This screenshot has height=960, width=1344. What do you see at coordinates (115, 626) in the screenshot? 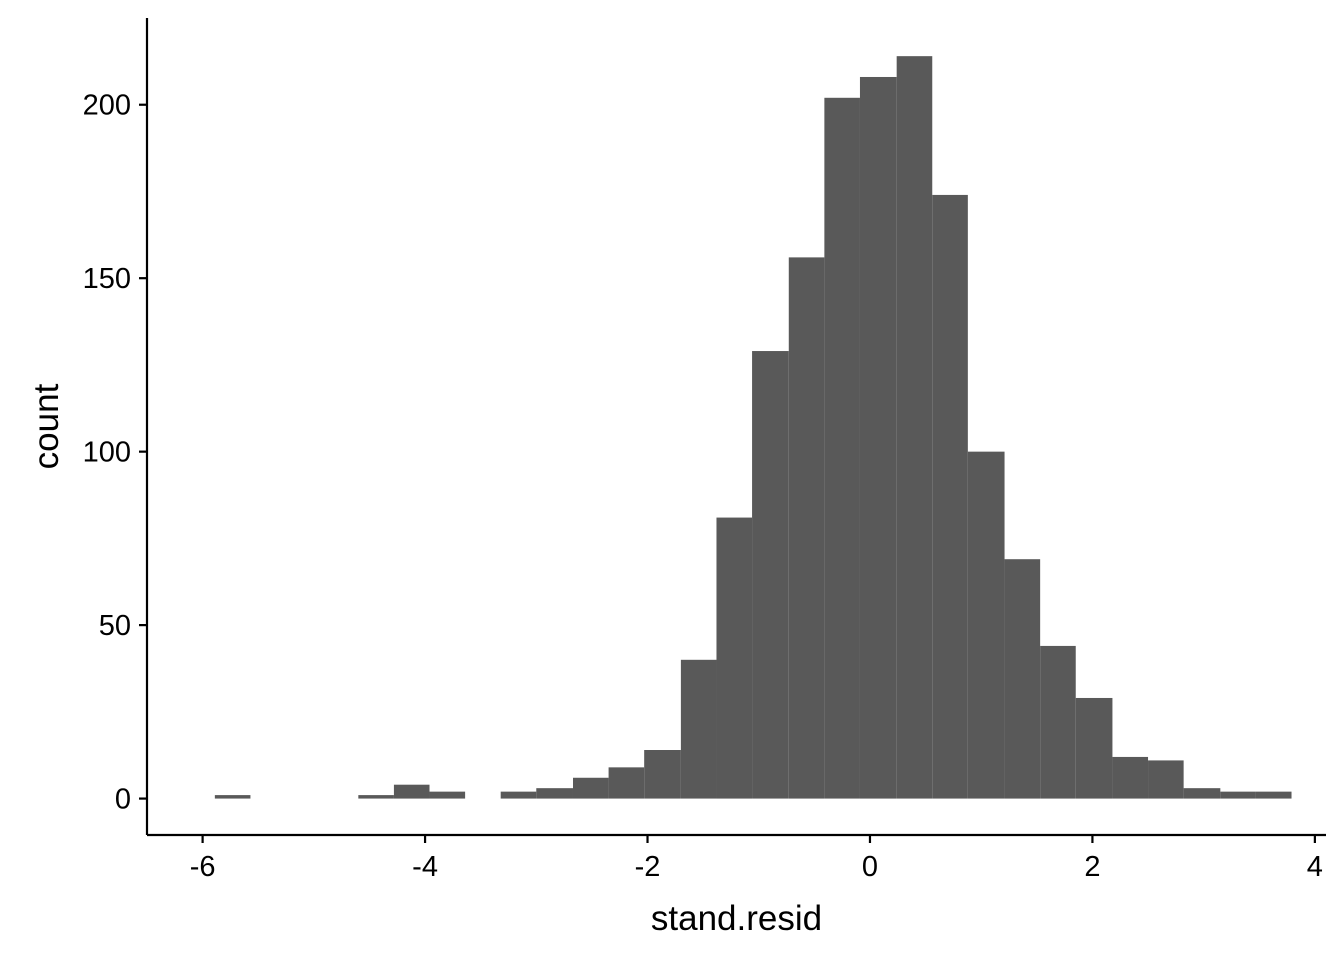
I see `y-tick-label: 50` at bounding box center [115, 626].